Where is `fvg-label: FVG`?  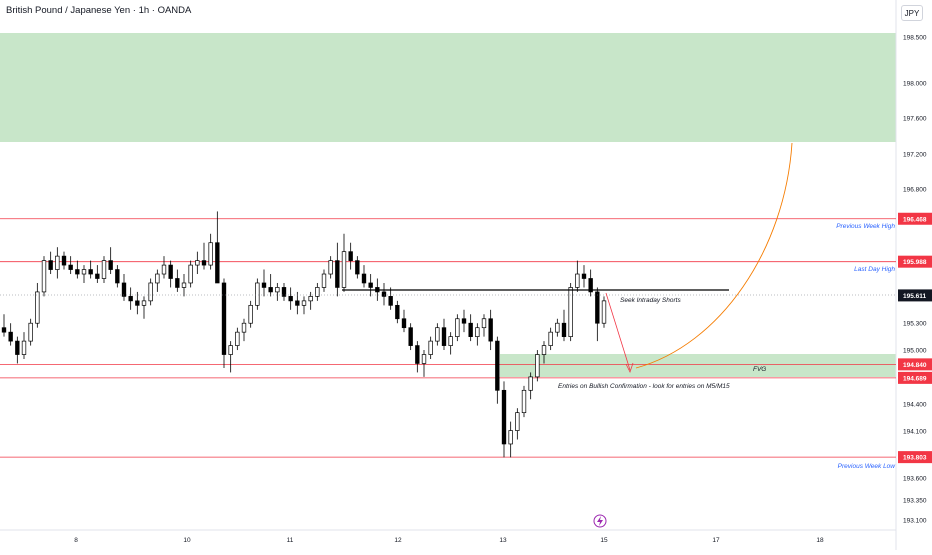 fvg-label: FVG is located at coordinates (759, 369).